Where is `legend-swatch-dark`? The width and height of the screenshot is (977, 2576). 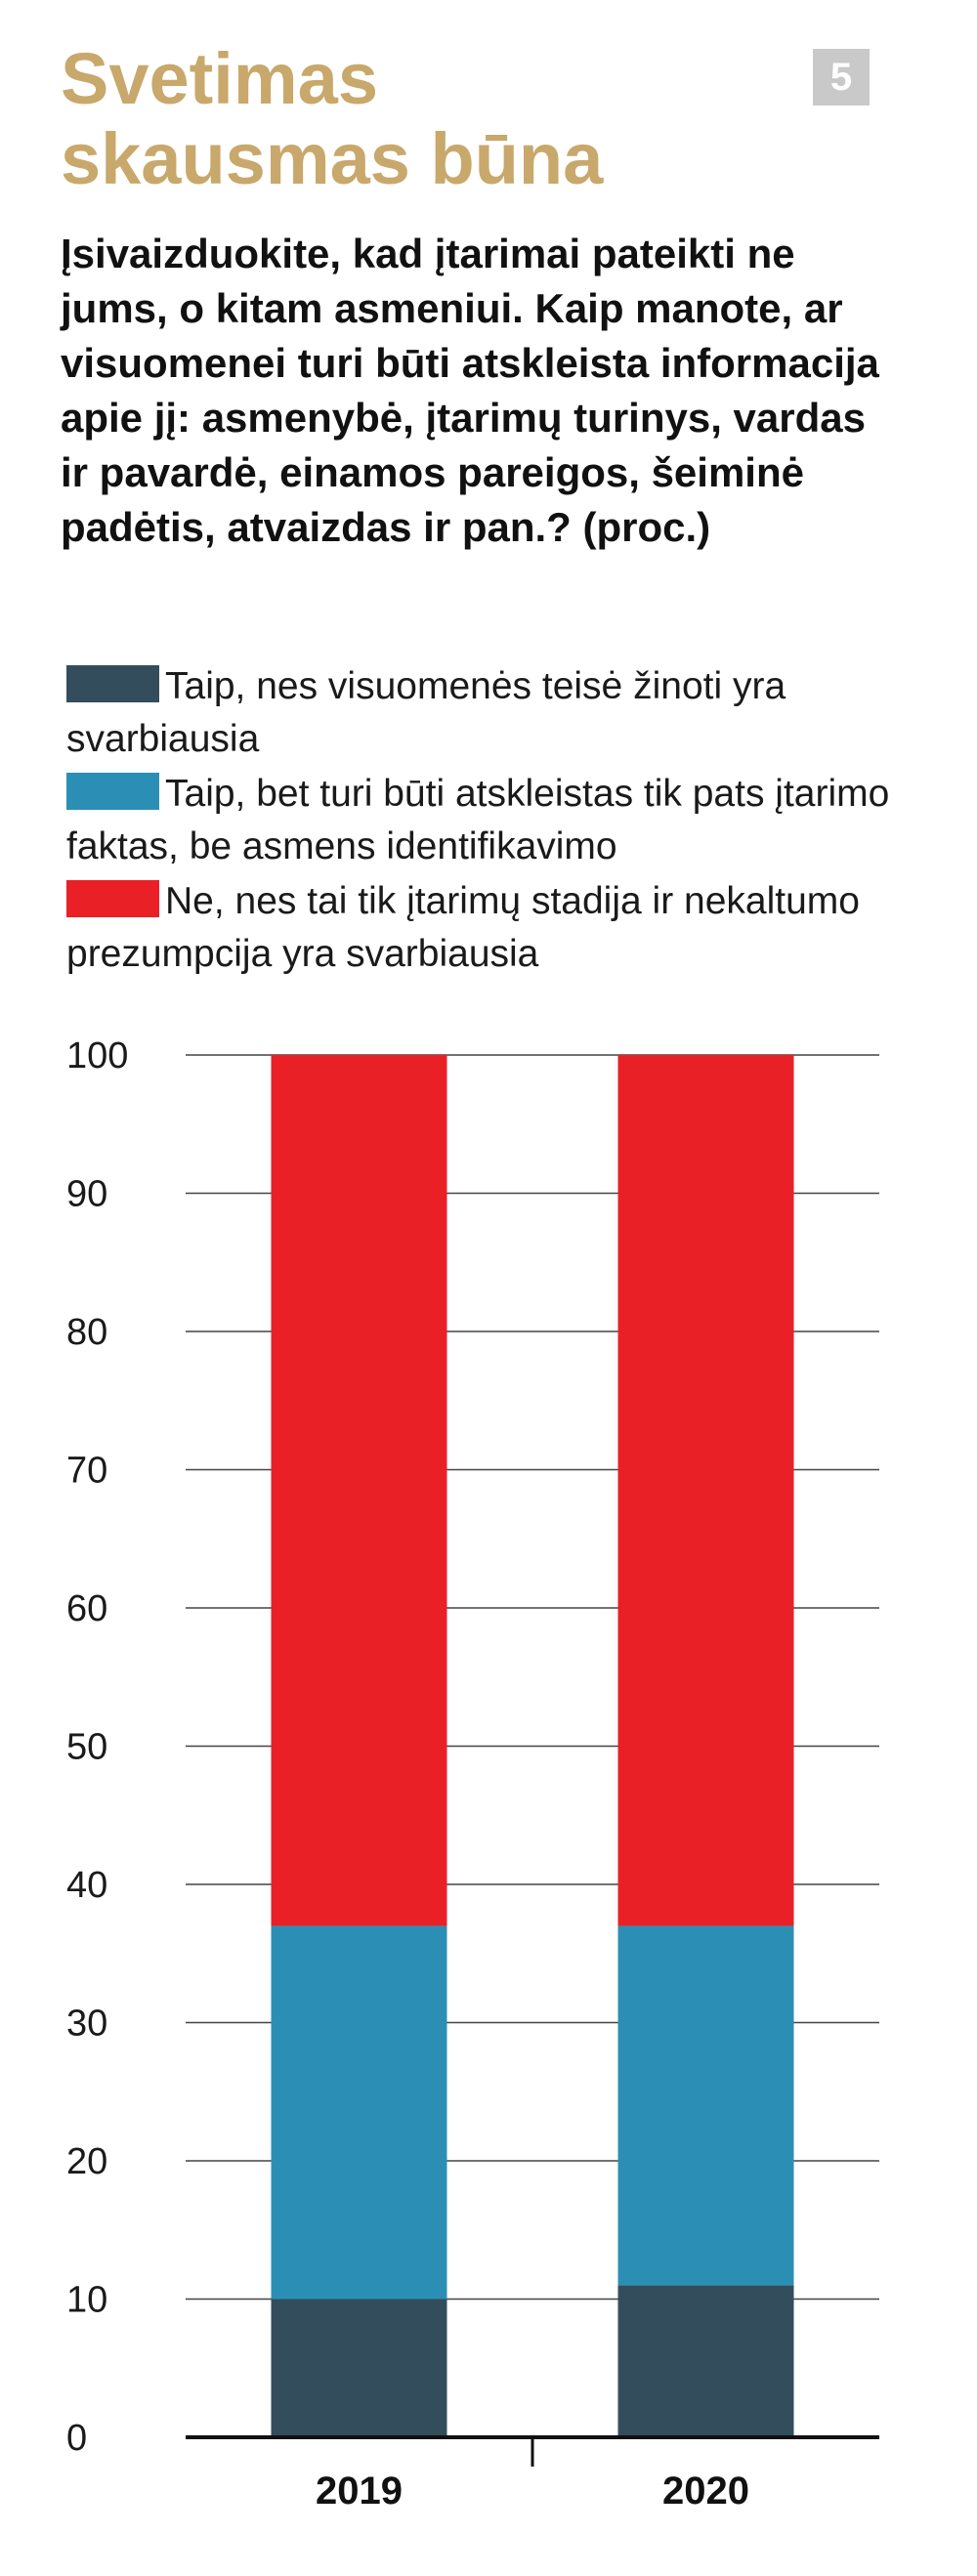 legend-swatch-dark is located at coordinates (112, 683).